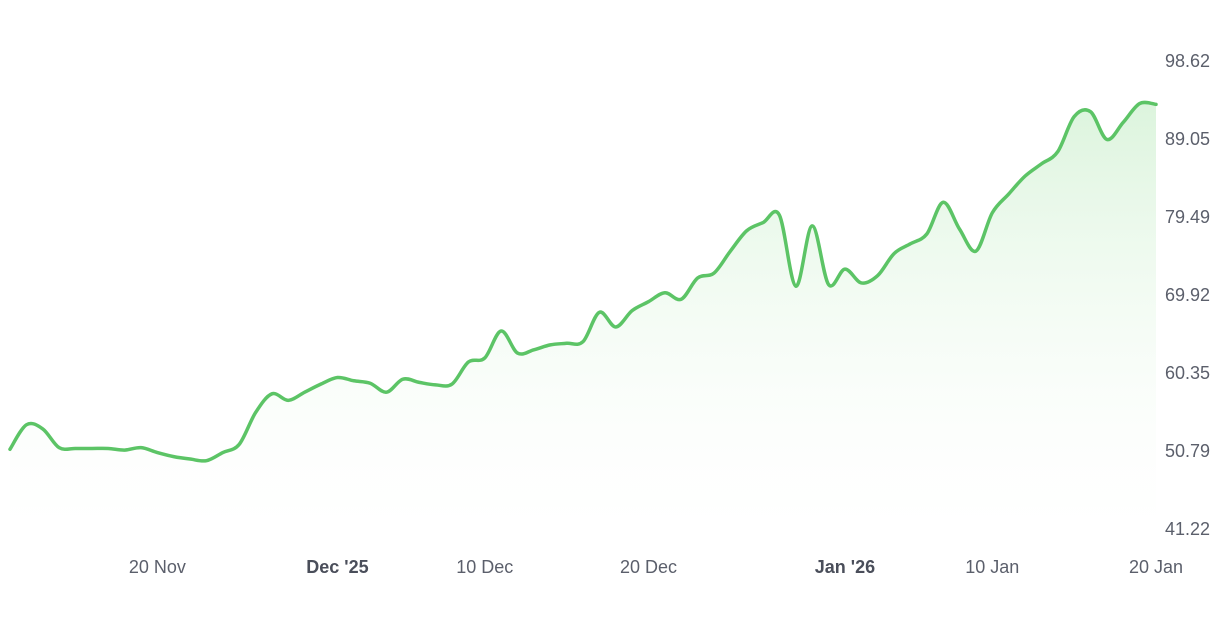 Image resolution: width=1228 pixels, height=638 pixels. What do you see at coordinates (1156, 567) in the screenshot?
I see `x-tick-label: 20 Jan` at bounding box center [1156, 567].